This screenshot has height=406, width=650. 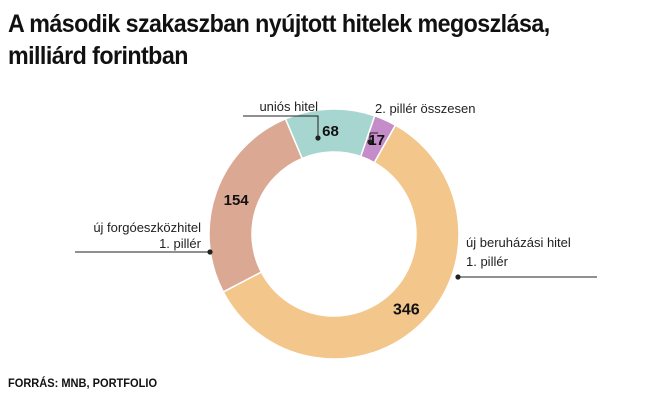 What do you see at coordinates (83, 383) in the screenshot?
I see `source-note: FORRÁS: MNB, PORTFOLIO` at bounding box center [83, 383].